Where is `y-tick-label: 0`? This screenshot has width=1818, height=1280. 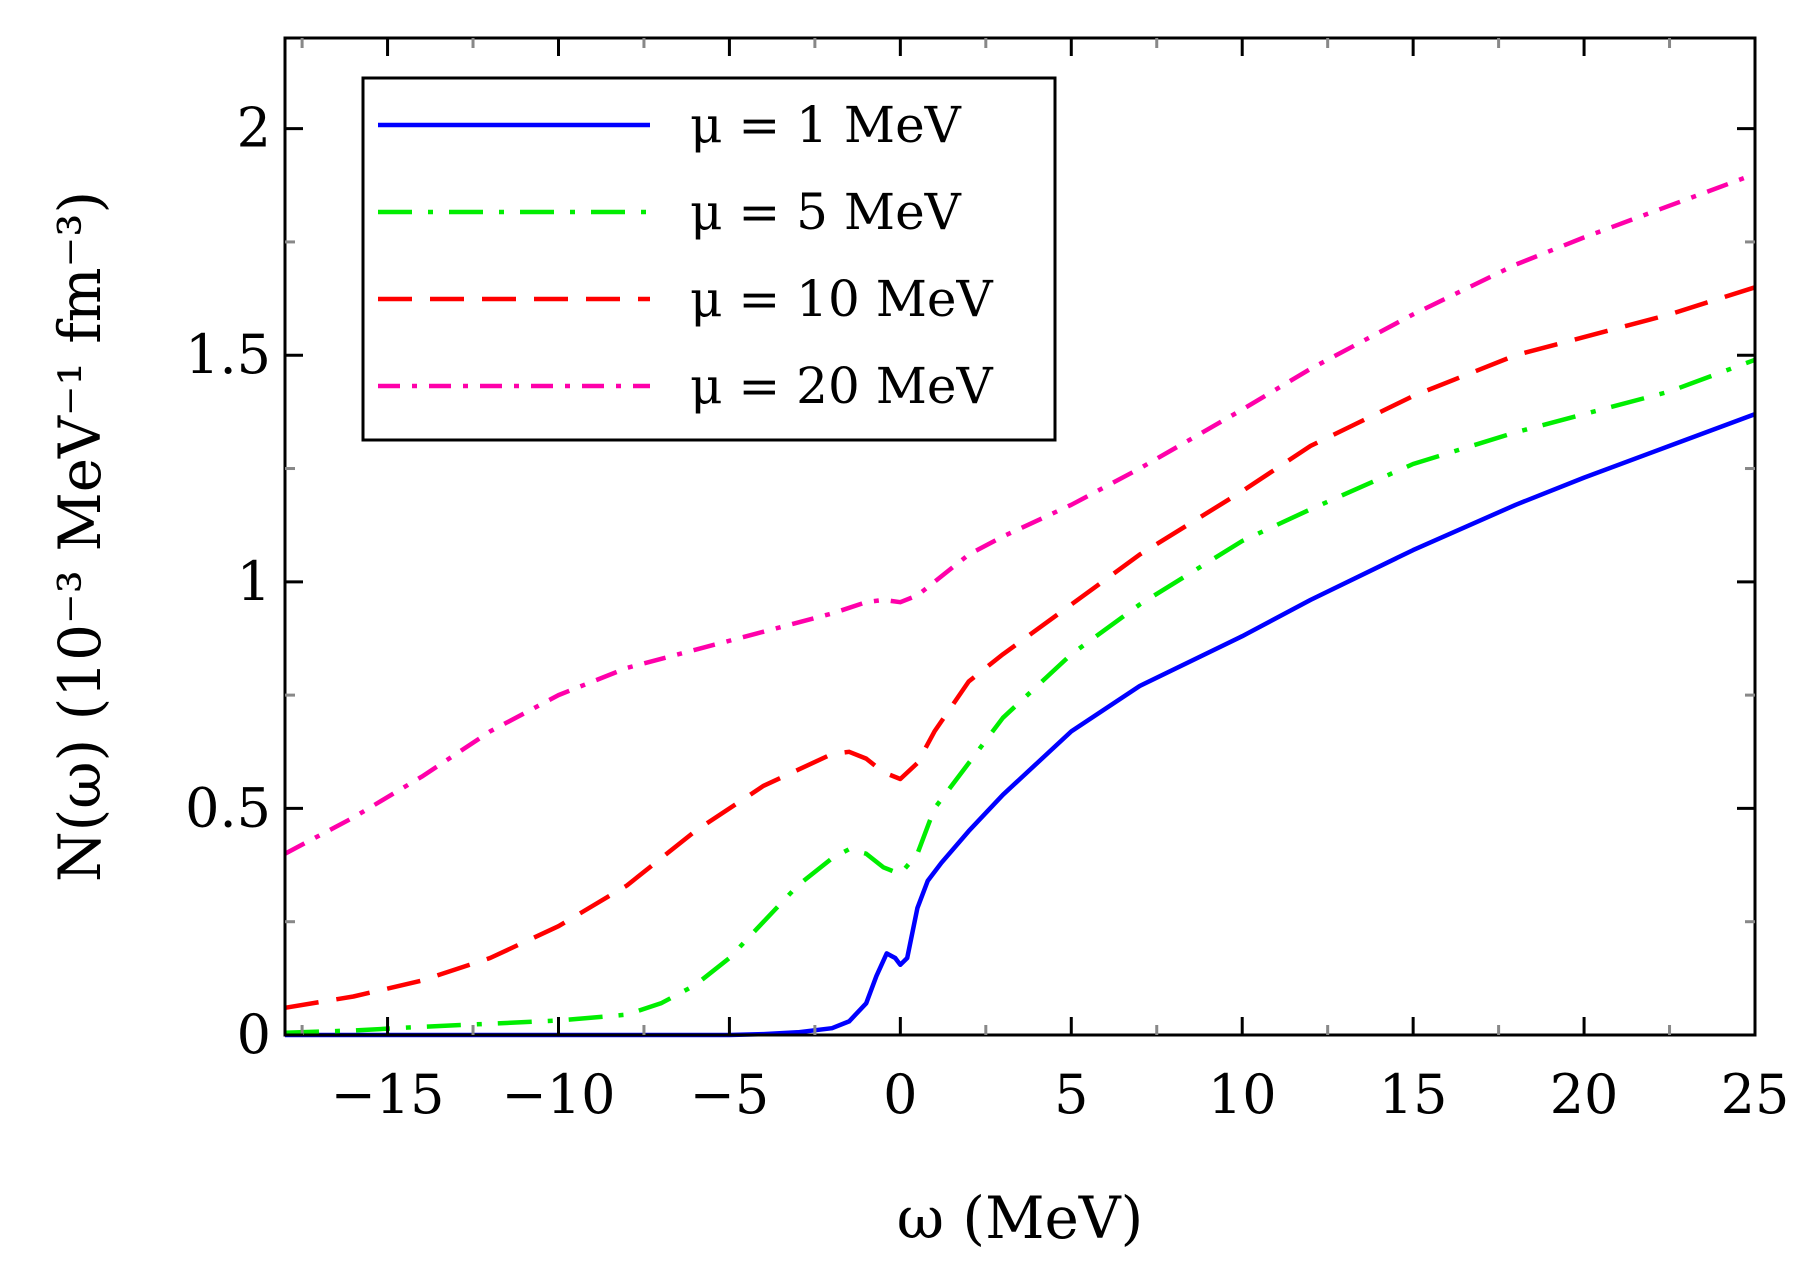 y-tick-label: 0 is located at coordinates (254, 1034).